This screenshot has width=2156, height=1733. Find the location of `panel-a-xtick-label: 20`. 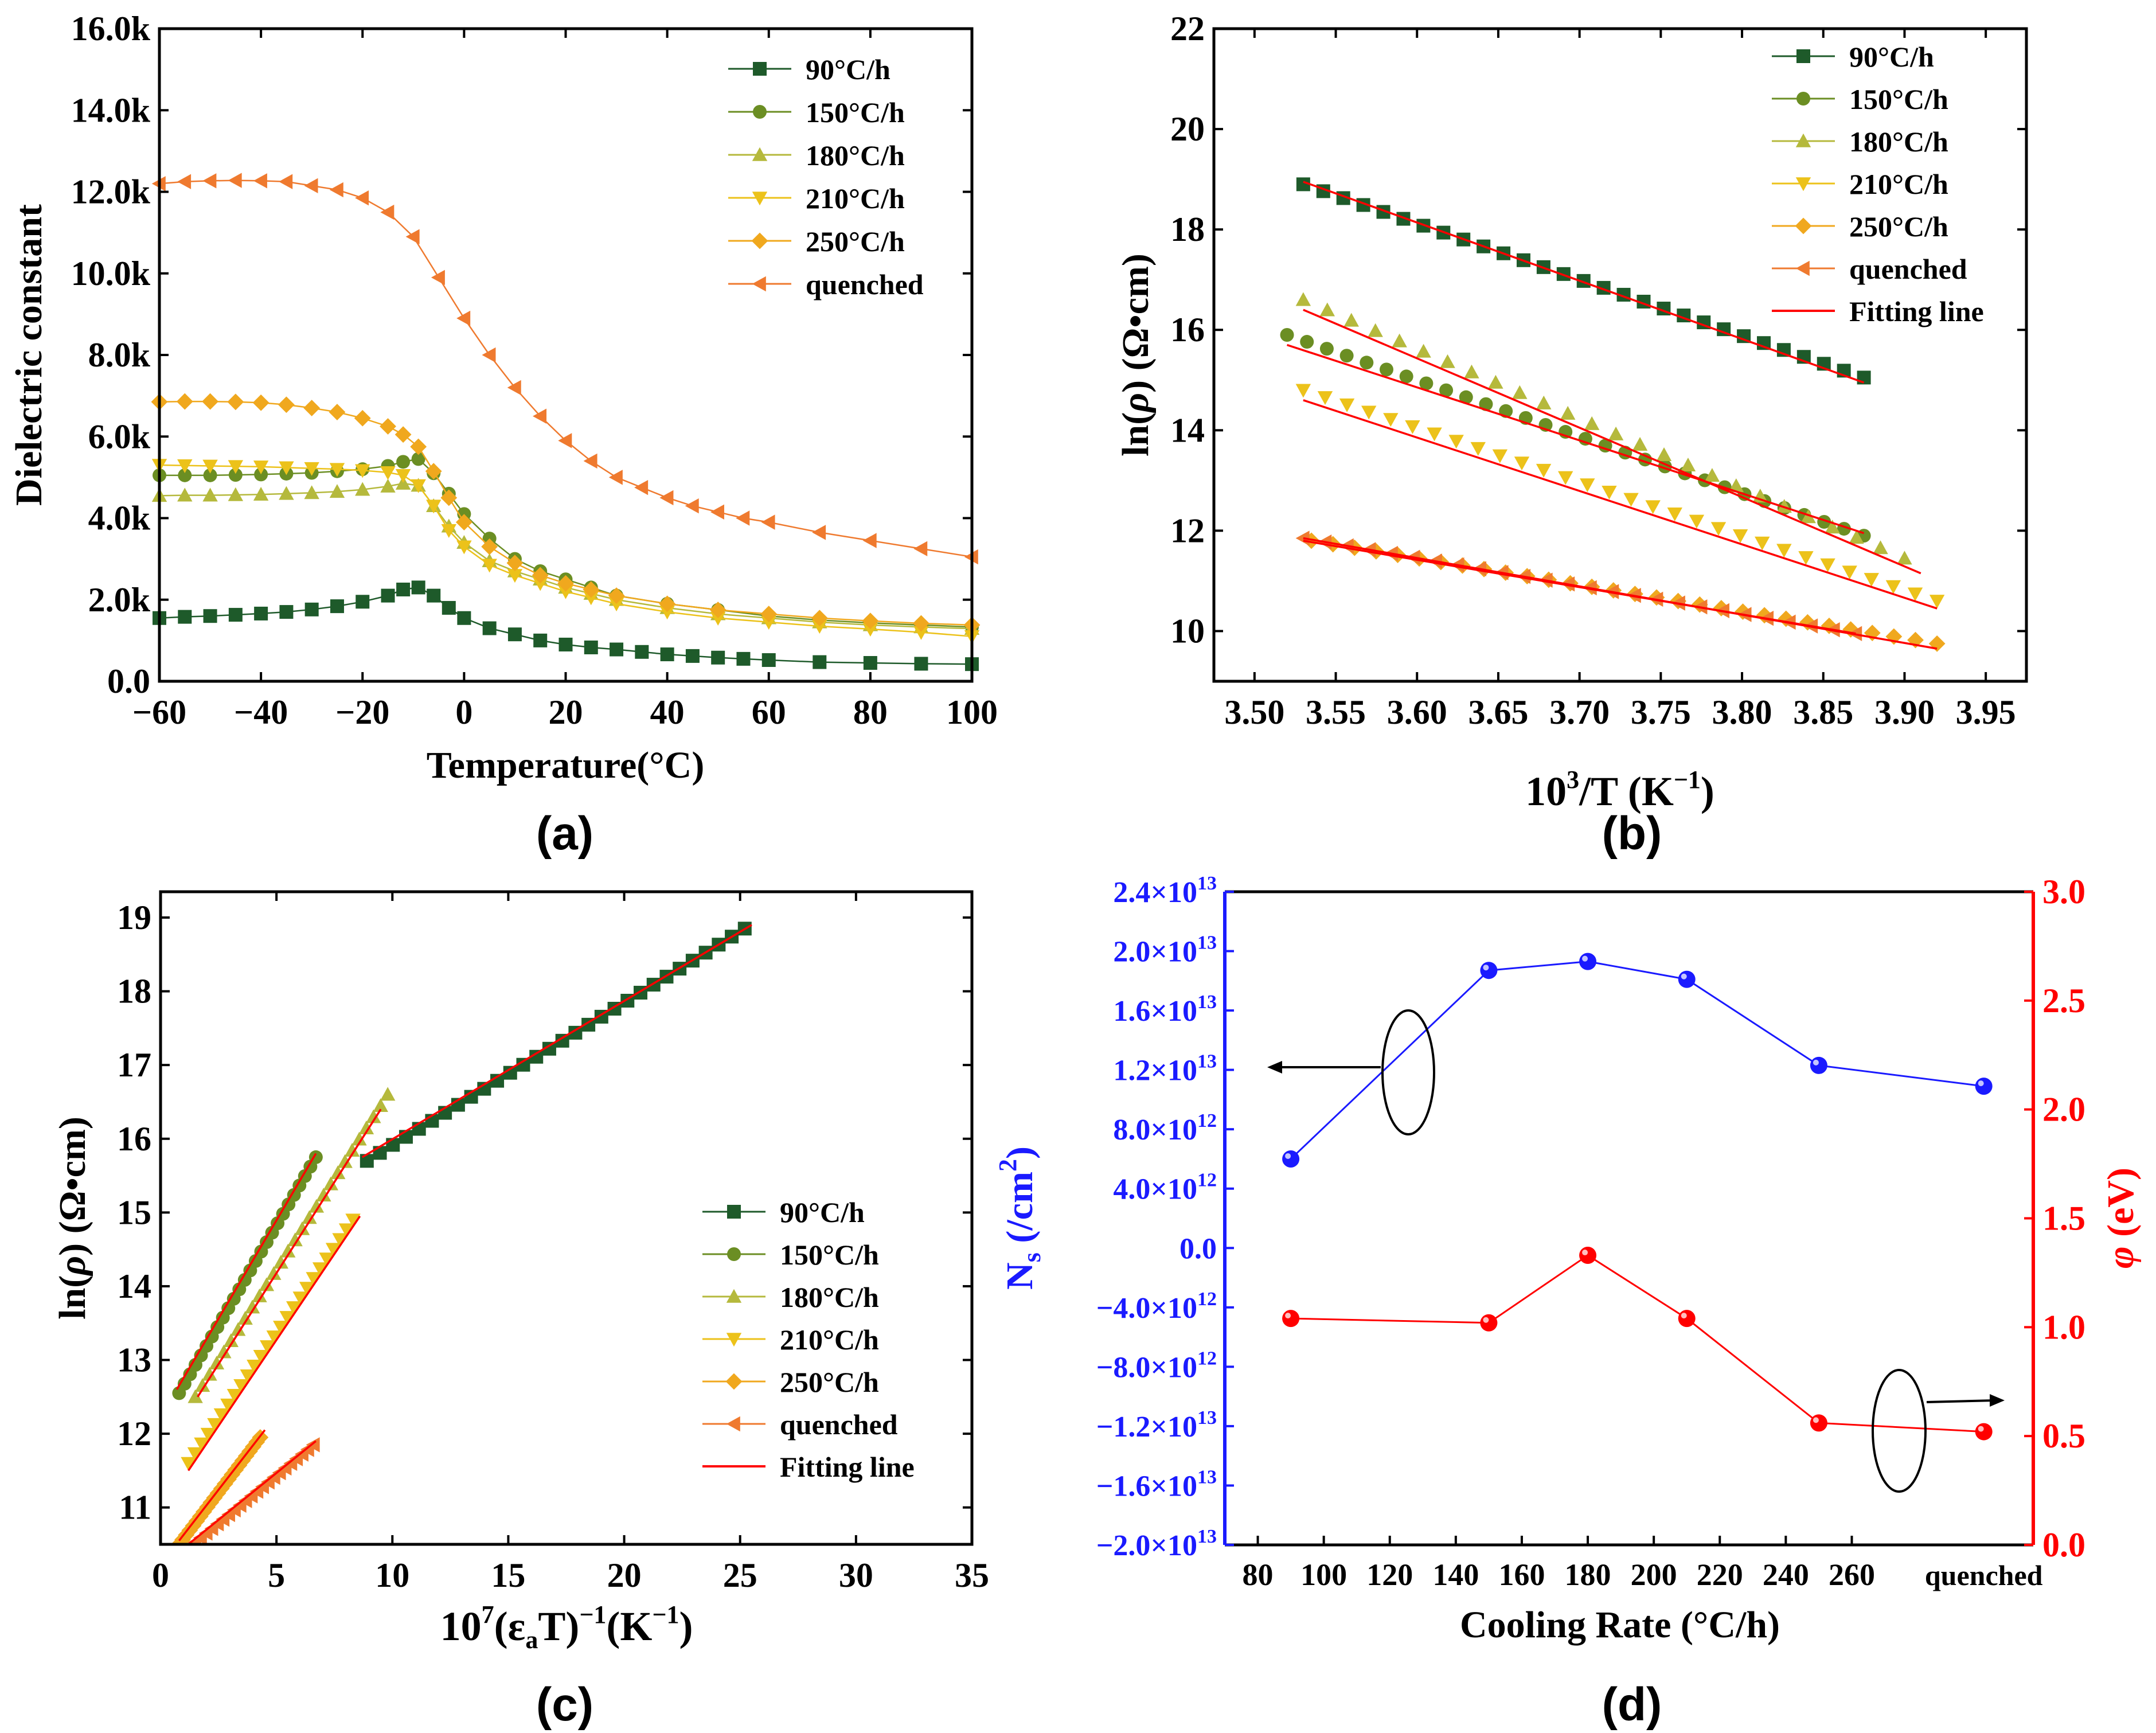

panel-a-xtick-label: 20 is located at coordinates (566, 712).